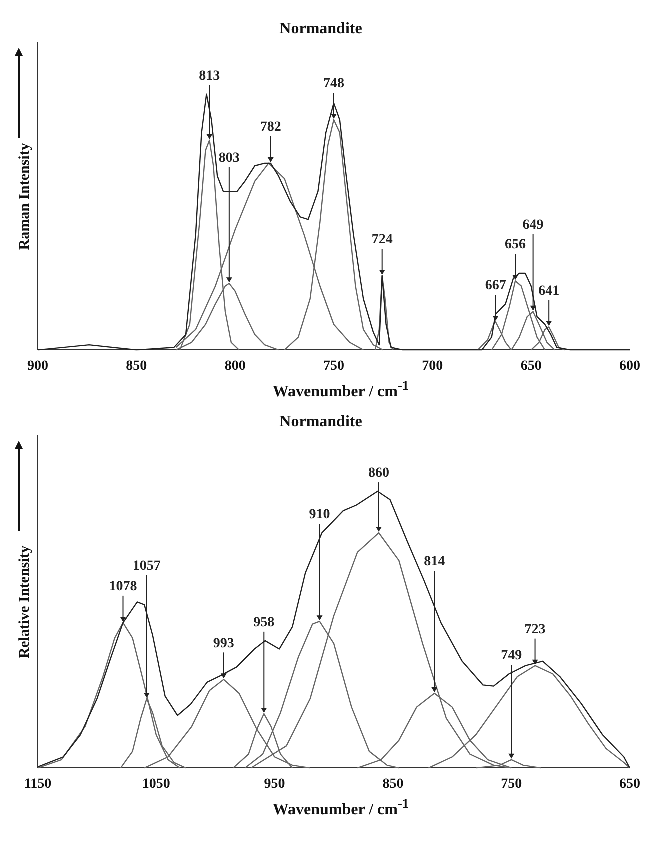 Image resolution: width=654 pixels, height=858 pixels. I want to click on annotation: 1057, so click(146, 566).